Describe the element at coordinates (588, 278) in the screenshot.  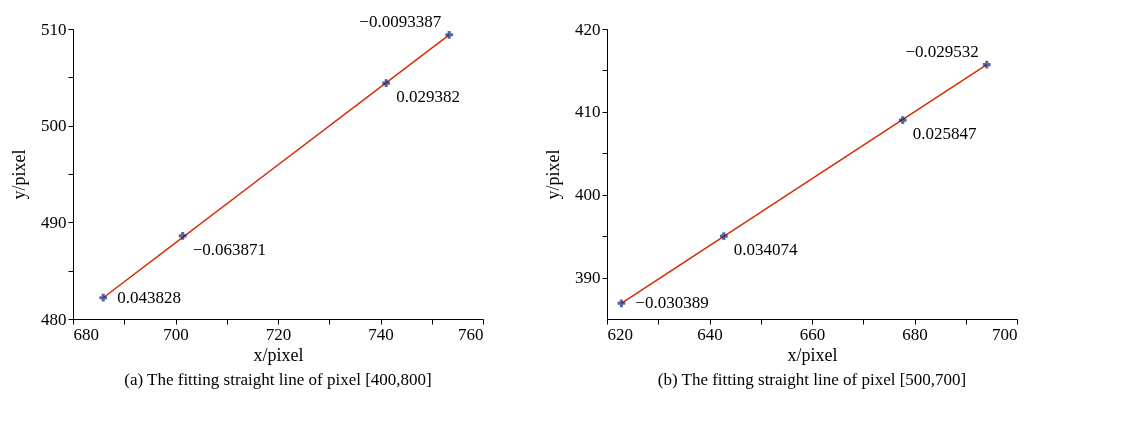
I see `y-tick-label: 390` at that location.